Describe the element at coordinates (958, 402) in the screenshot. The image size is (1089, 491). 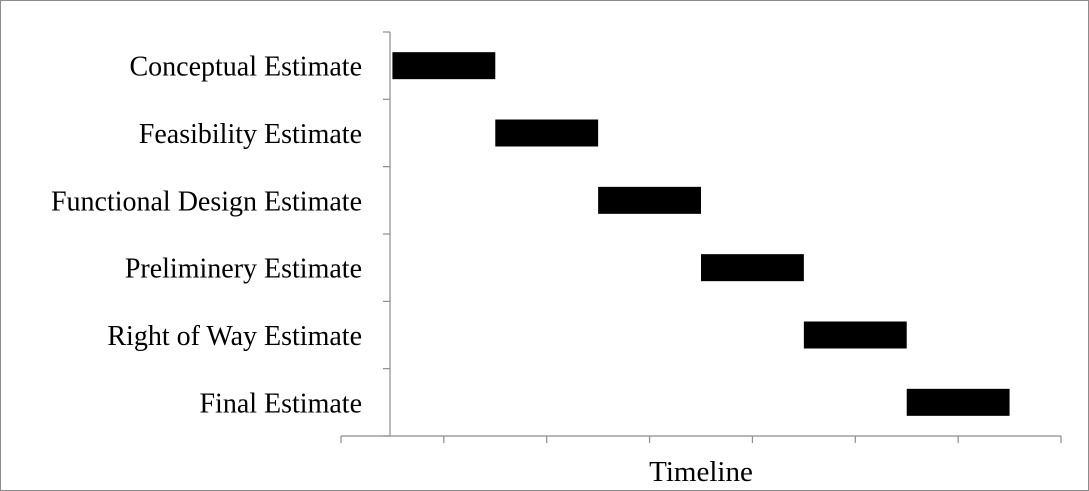
I see `bar-final-estimate` at that location.